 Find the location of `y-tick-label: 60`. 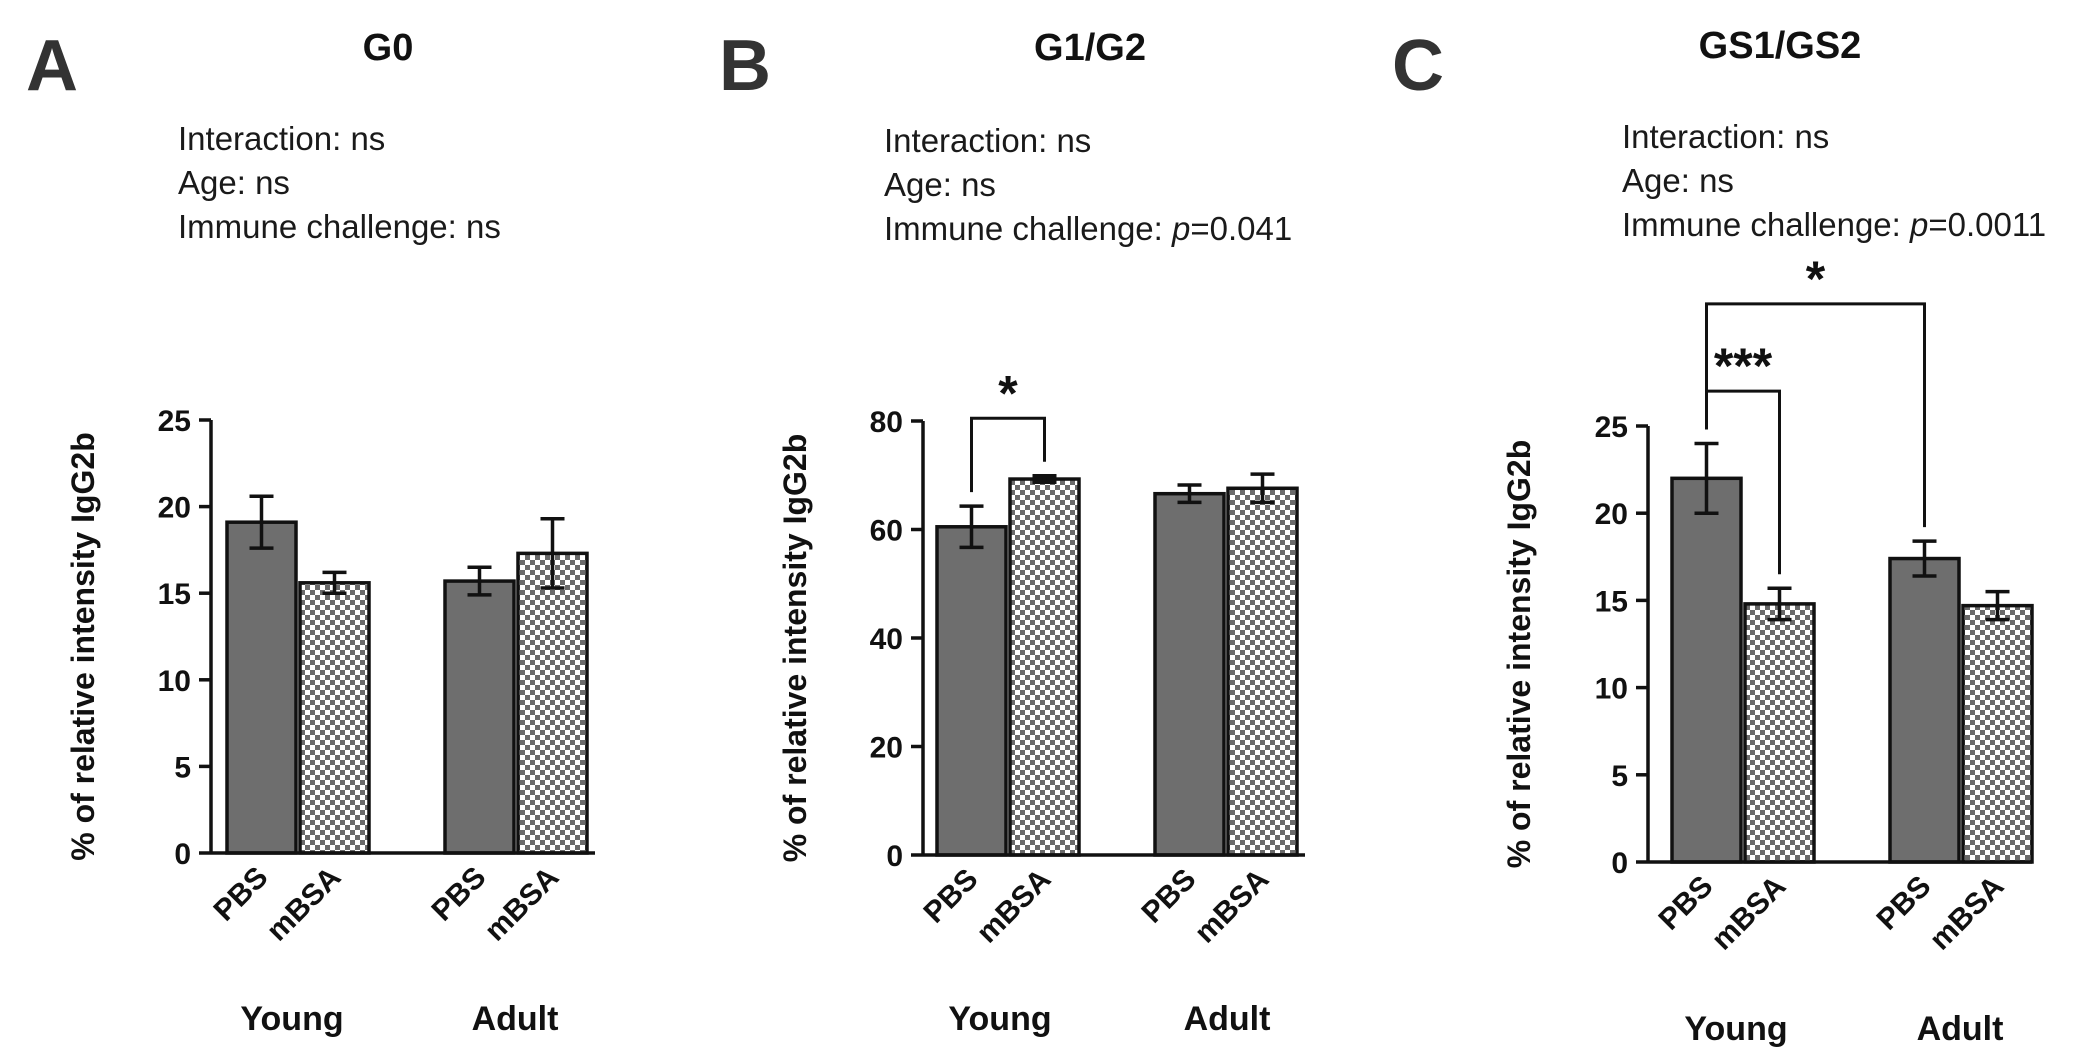

y-tick-label: 60 is located at coordinates (886, 531).